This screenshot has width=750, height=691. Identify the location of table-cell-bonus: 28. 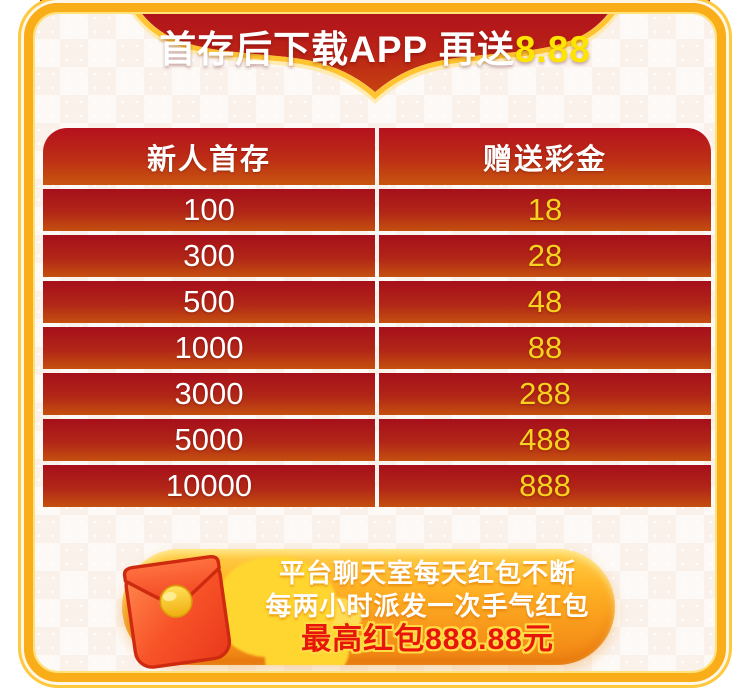
(545, 256).